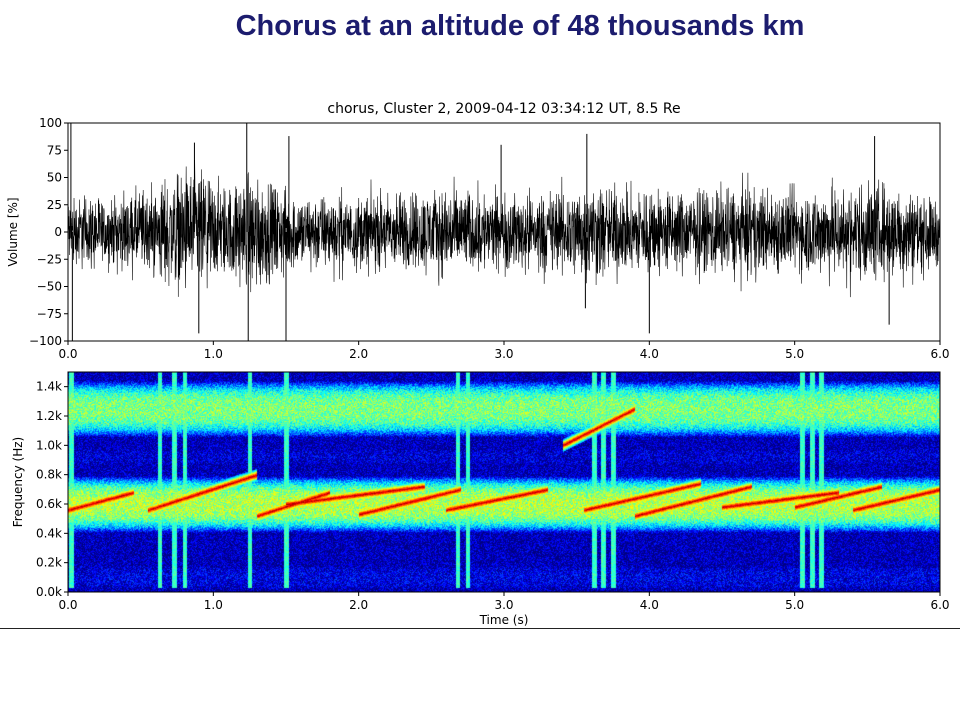 The height and width of the screenshot is (720, 960). I want to click on waveform-x-tick-label: 1.0, so click(213, 354).